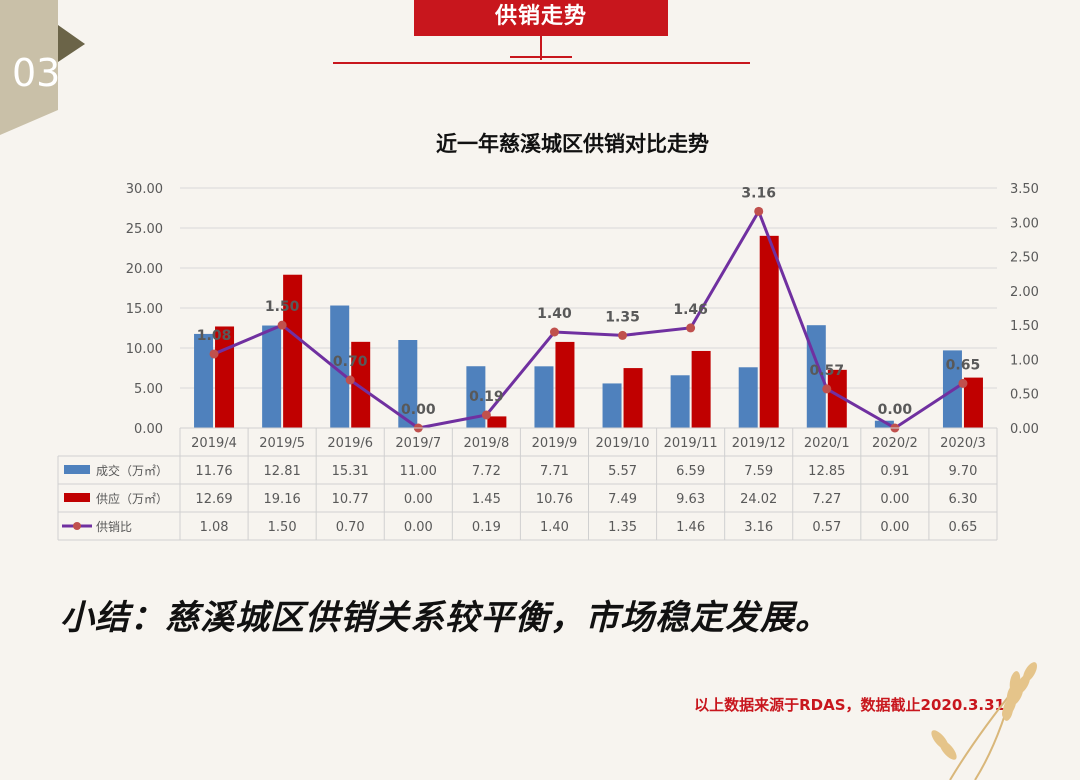 The image size is (1080, 780). Describe the element at coordinates (963, 443) in the screenshot. I see `x-tick-label: 2020/3` at that location.